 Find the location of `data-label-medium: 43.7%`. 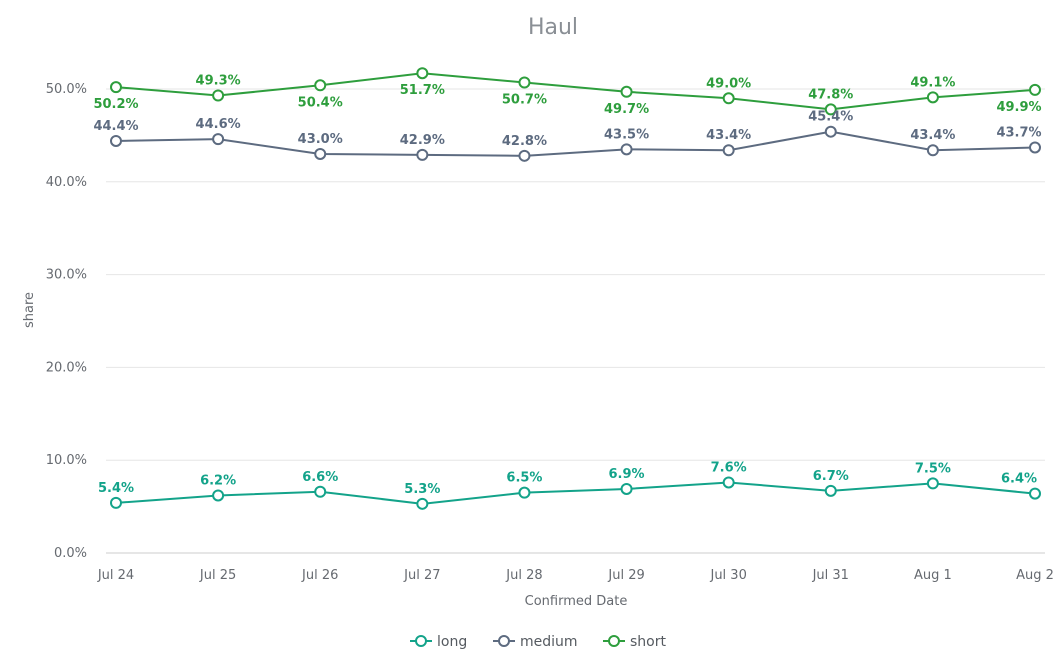

data-label-medium: 43.7% is located at coordinates (1018, 132).